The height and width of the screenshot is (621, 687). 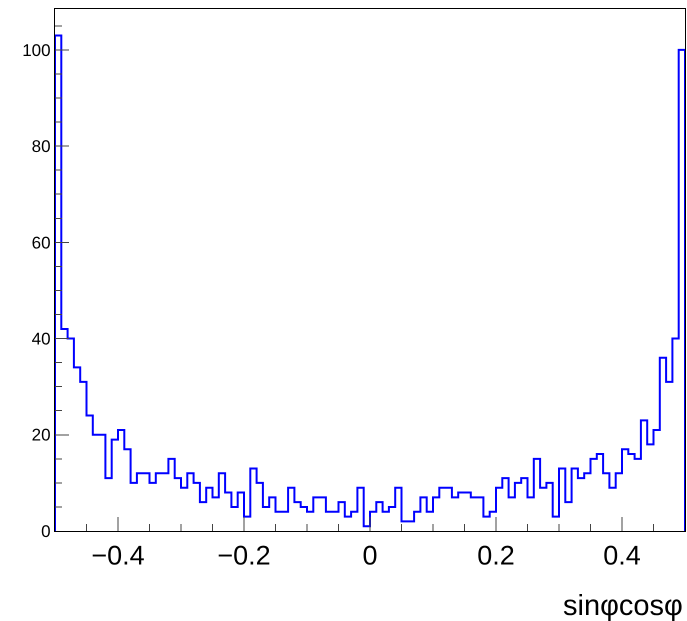 I want to click on y-tick-label: 20, so click(x=41, y=435).